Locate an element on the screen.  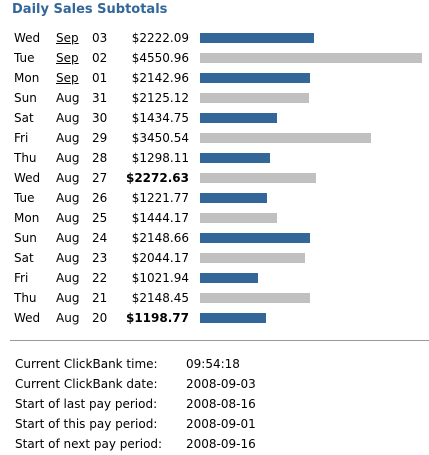
amount: $1298.11 is located at coordinates (160, 158).